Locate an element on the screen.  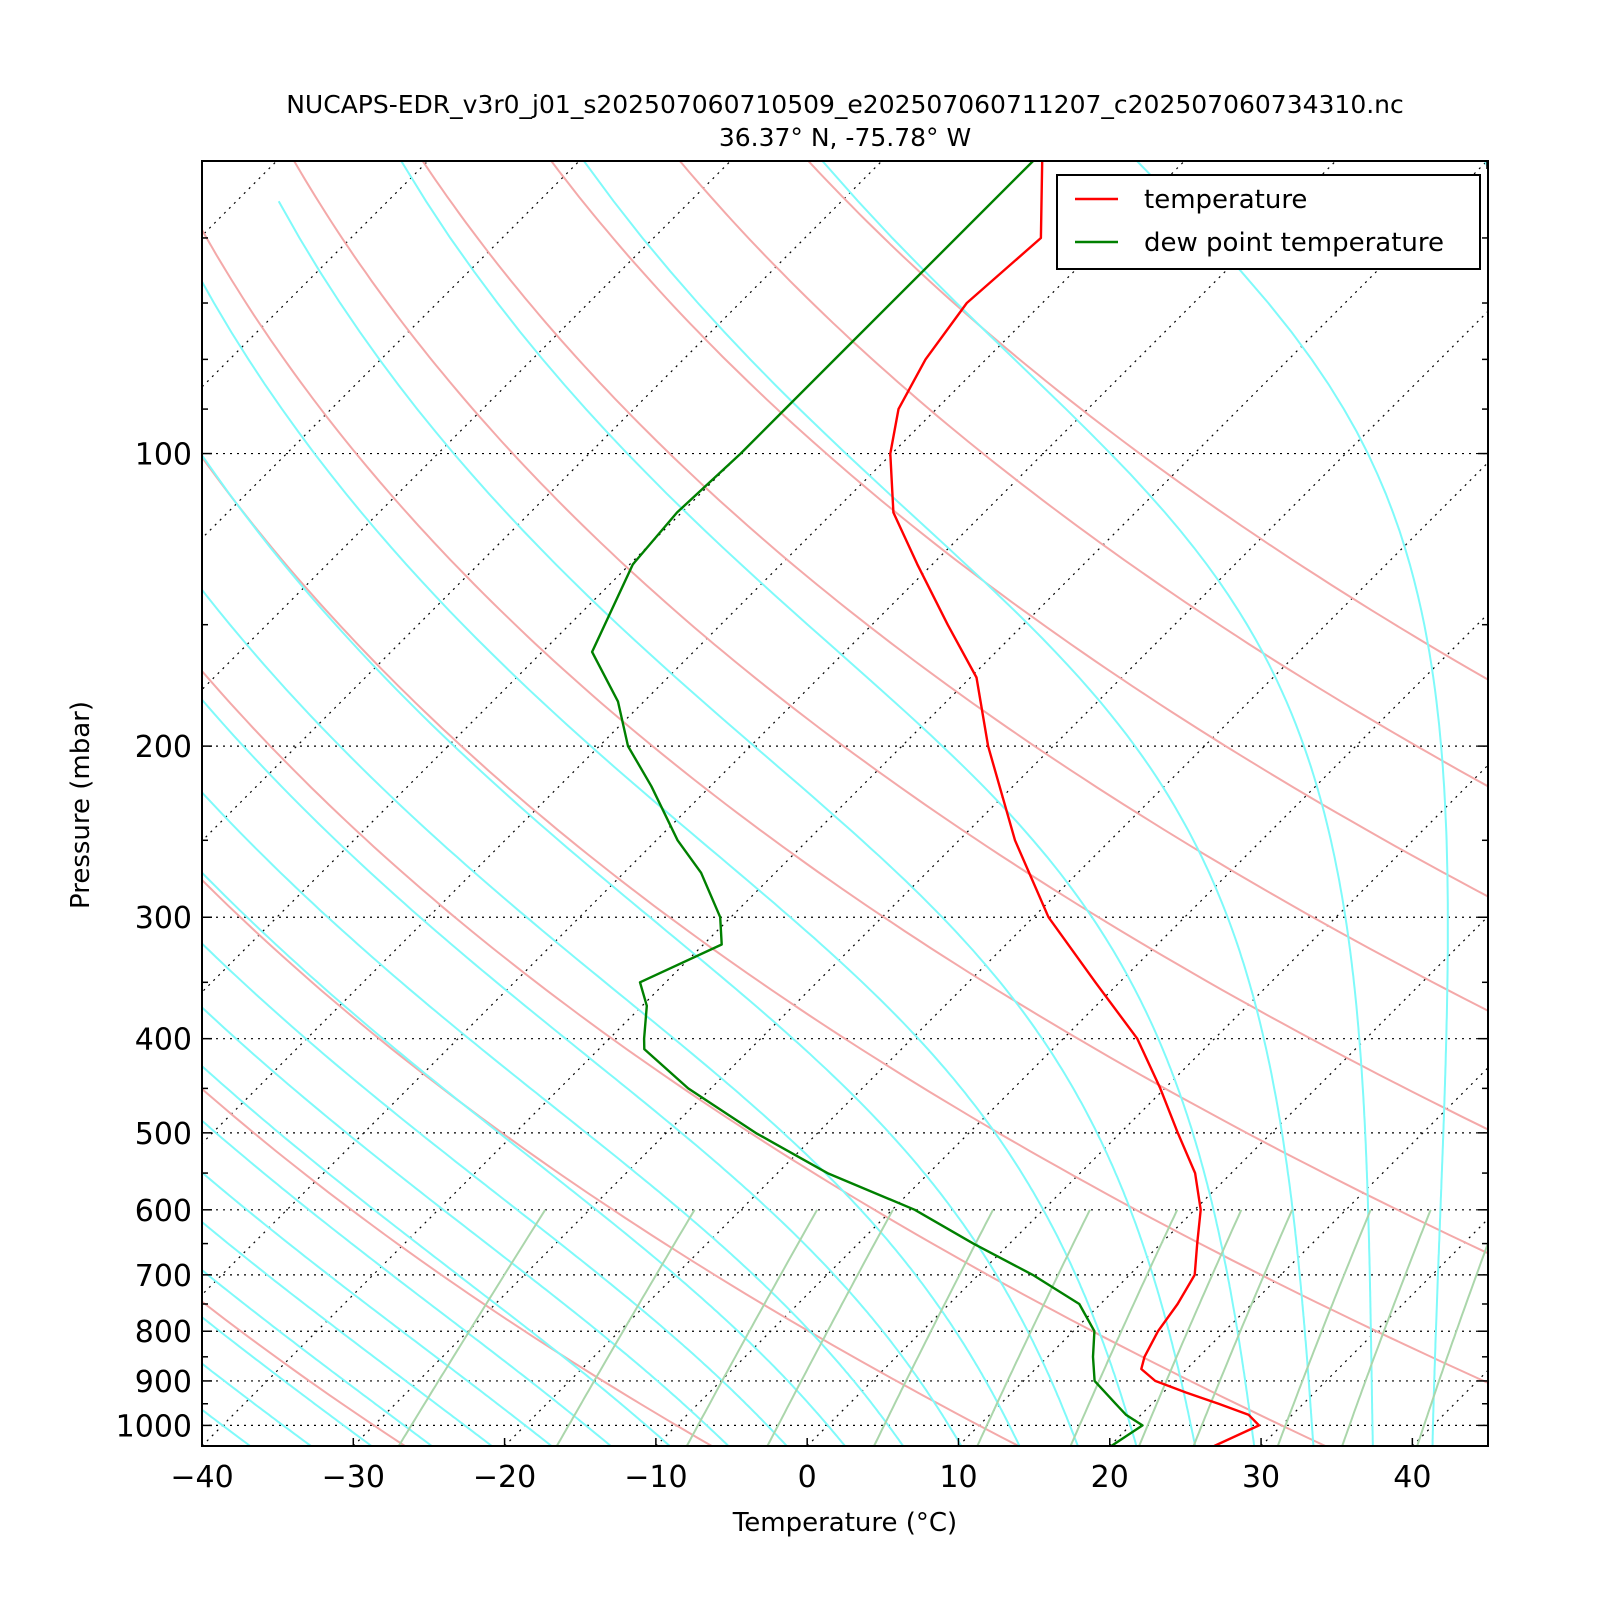
mixing-ratio-0.4 is located at coordinates (472, 1327).